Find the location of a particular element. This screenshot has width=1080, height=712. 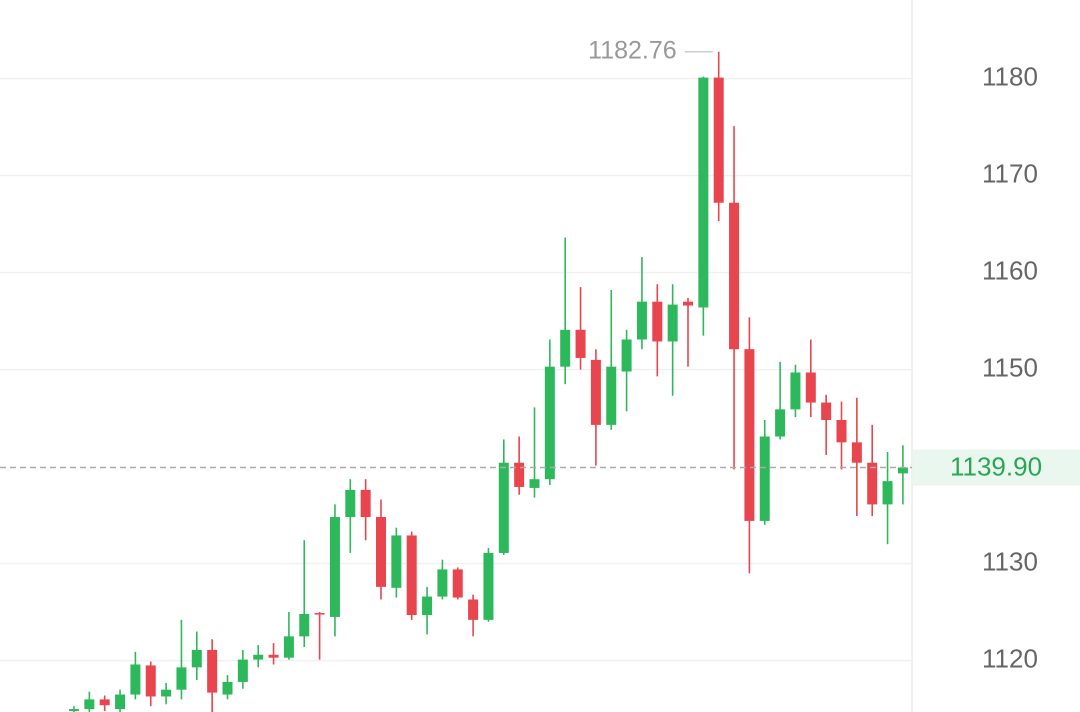

max-label: 1182.76 is located at coordinates (632, 50).